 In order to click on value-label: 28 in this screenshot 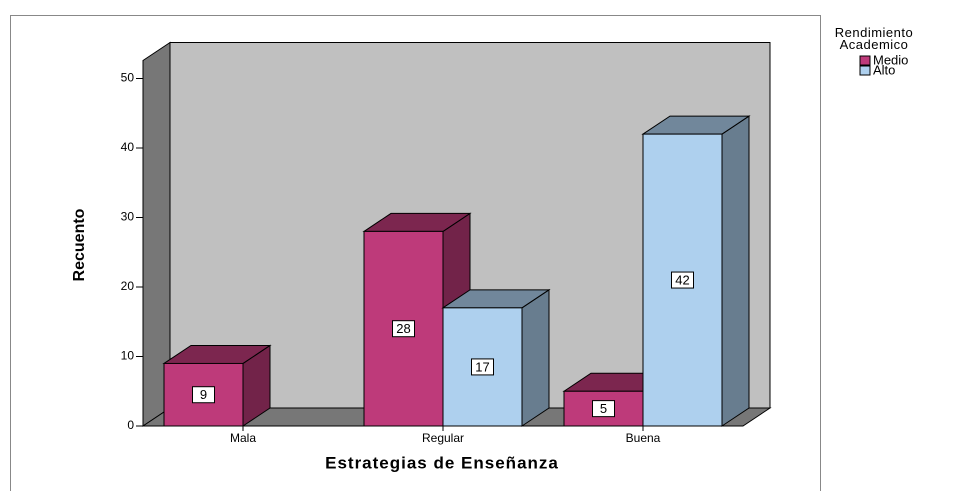, I will do `click(403, 328)`.